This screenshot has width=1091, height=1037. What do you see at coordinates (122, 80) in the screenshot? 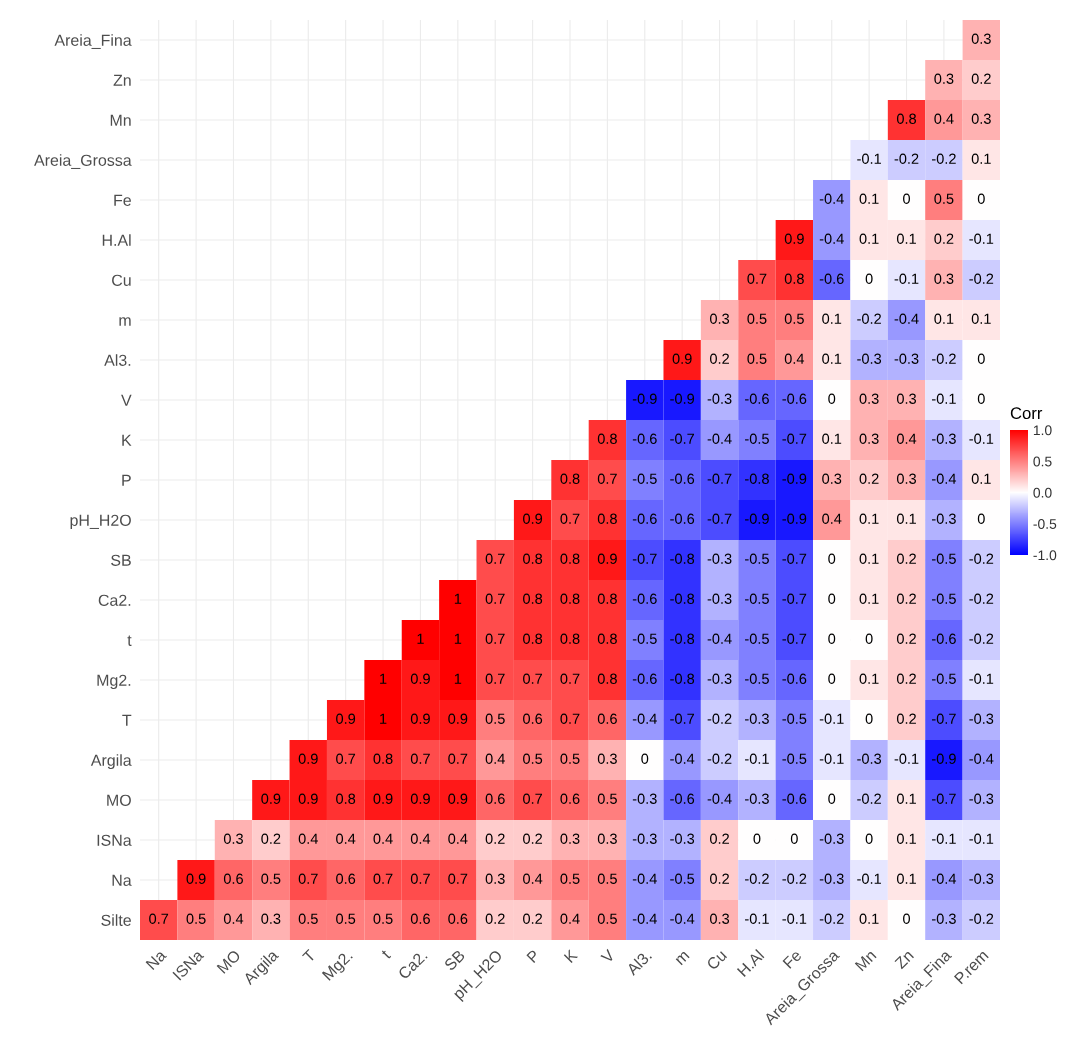
I see `y-tick-label: Zn` at bounding box center [122, 80].